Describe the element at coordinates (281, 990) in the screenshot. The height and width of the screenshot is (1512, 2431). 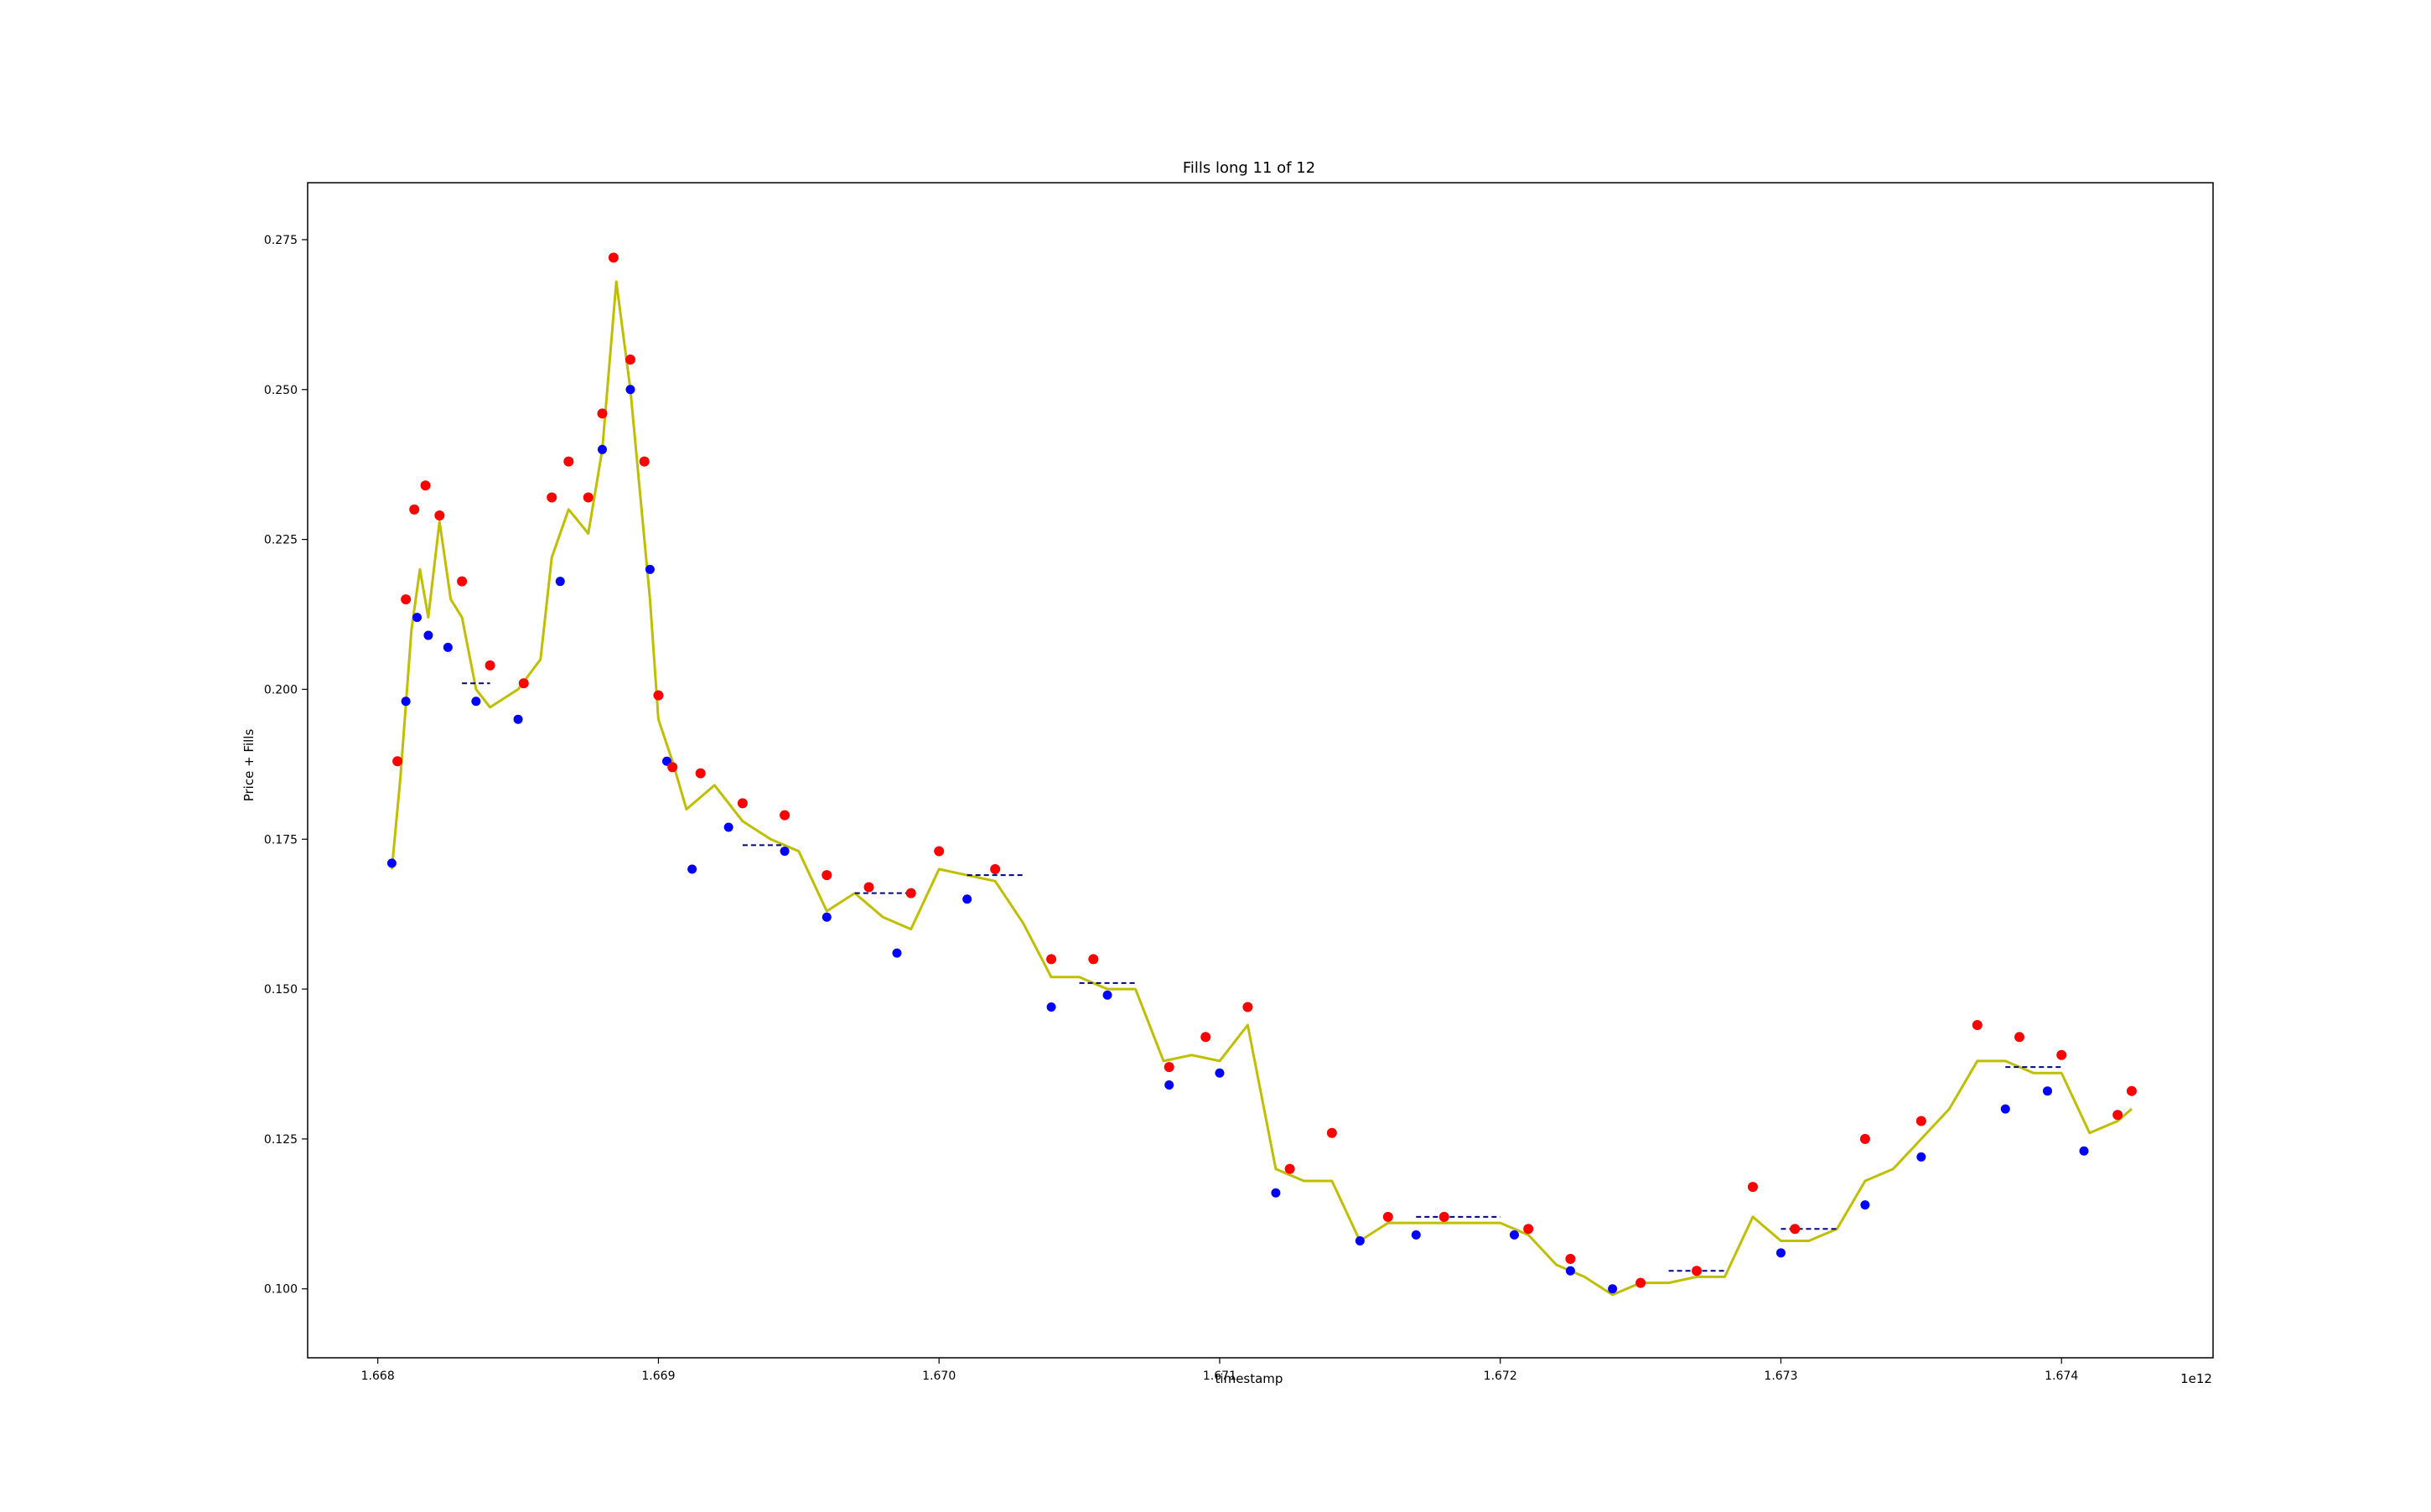
I see `y-tick-label: 0.150` at that location.